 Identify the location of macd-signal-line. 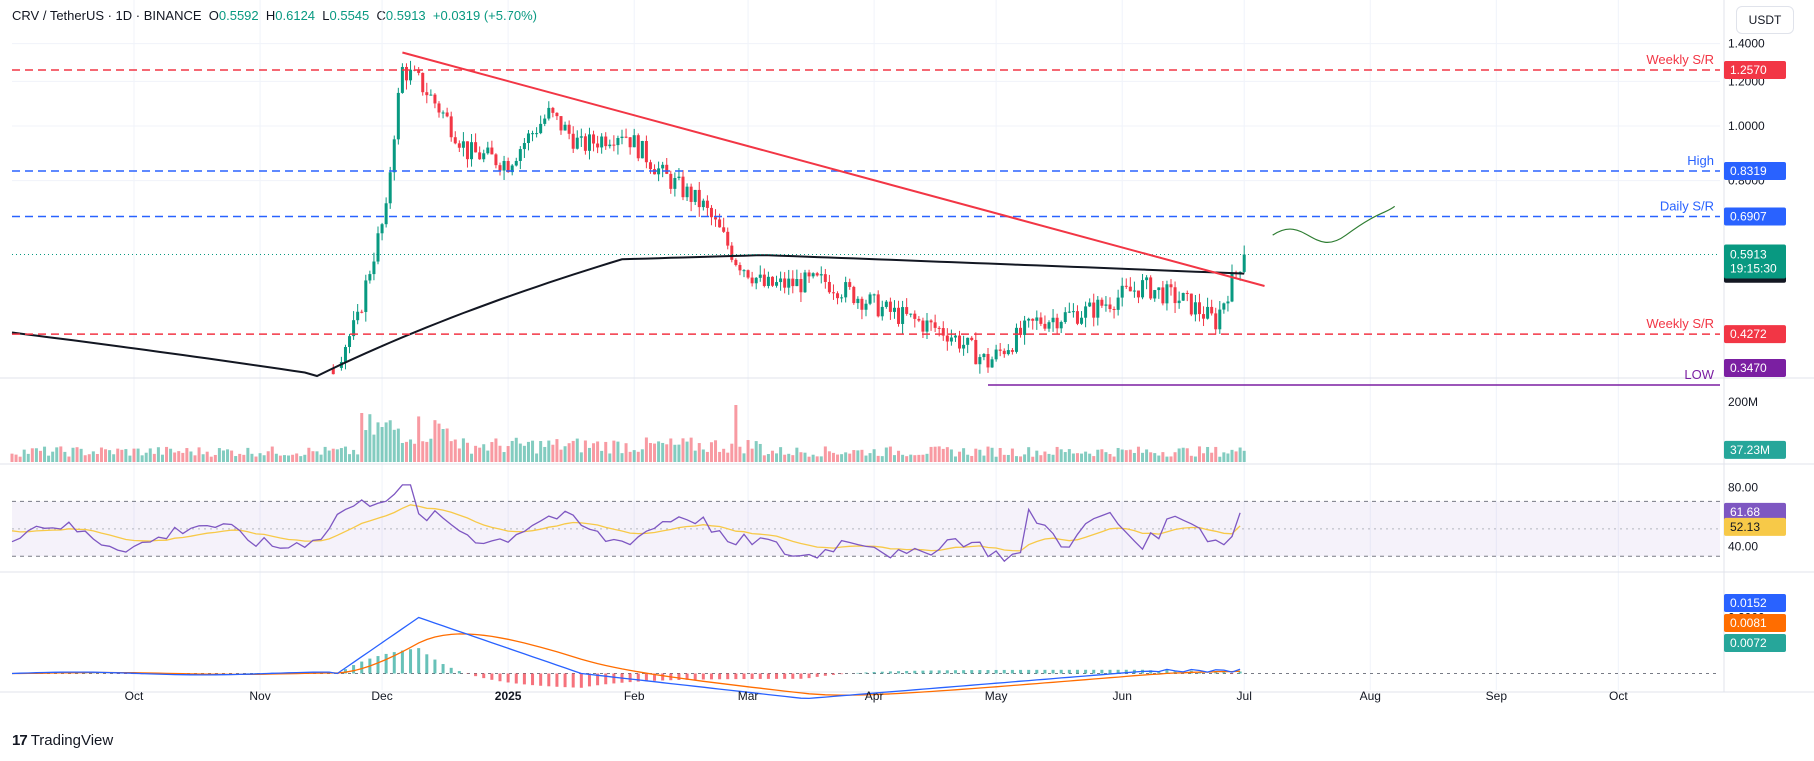
(626, 664).